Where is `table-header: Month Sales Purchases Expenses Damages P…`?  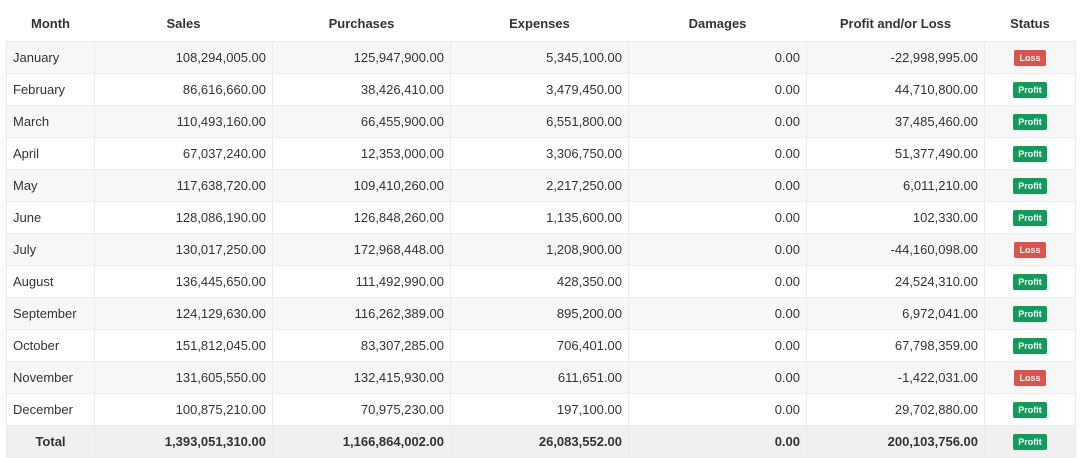 table-header: Month Sales Purchases Expenses Damages P… is located at coordinates (541, 24).